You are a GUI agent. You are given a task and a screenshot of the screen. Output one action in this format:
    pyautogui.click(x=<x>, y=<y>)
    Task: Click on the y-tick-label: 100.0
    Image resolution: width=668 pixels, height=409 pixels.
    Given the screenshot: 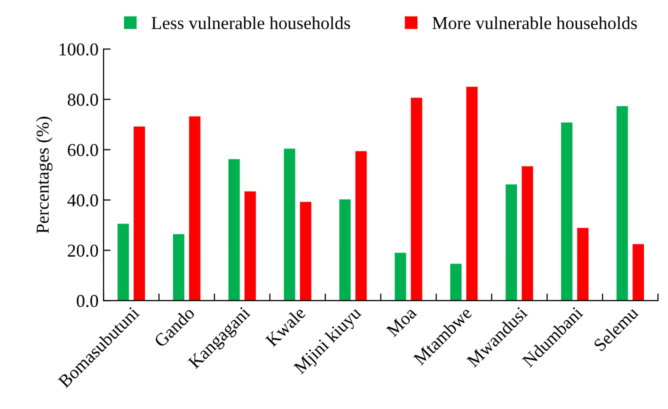 What is the action you would take?
    pyautogui.click(x=79, y=49)
    